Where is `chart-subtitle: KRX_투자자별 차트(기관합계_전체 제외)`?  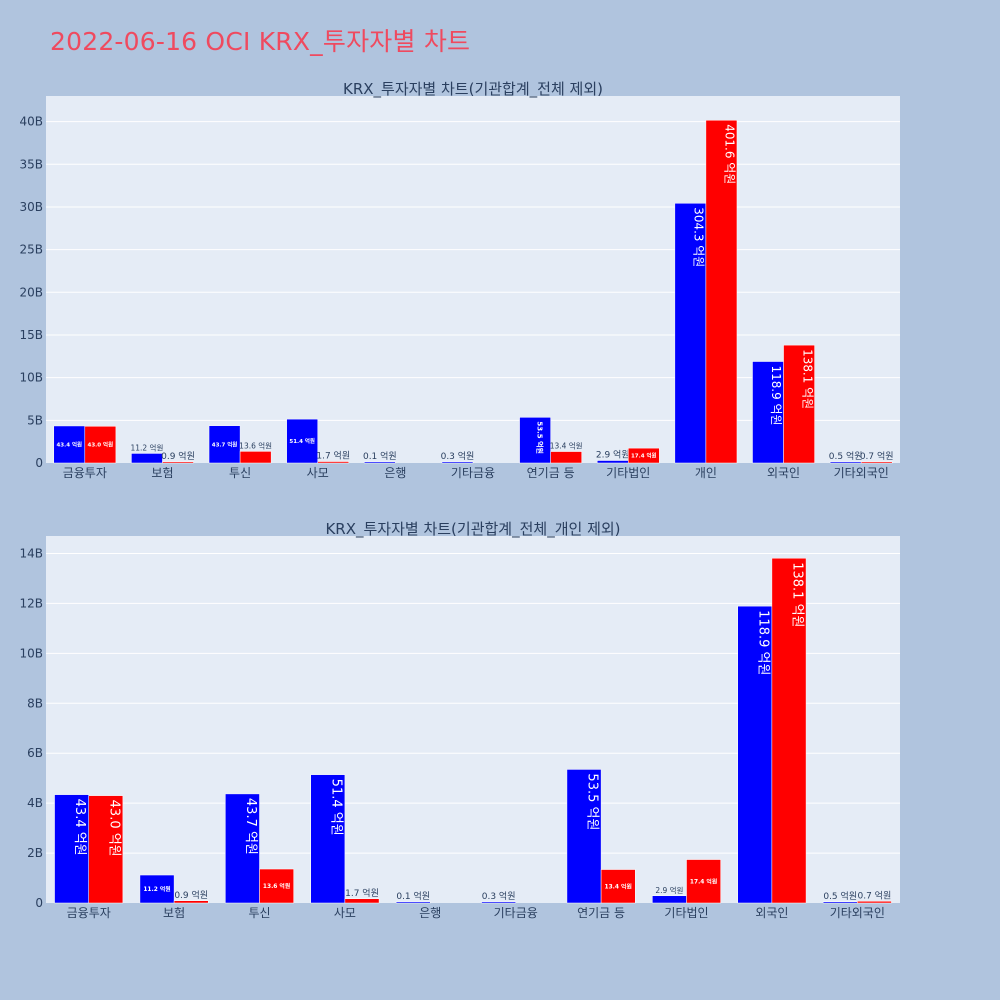
chart-subtitle: KRX_투자자별 차트(기관합계_전체 제외) is located at coordinates (473, 89).